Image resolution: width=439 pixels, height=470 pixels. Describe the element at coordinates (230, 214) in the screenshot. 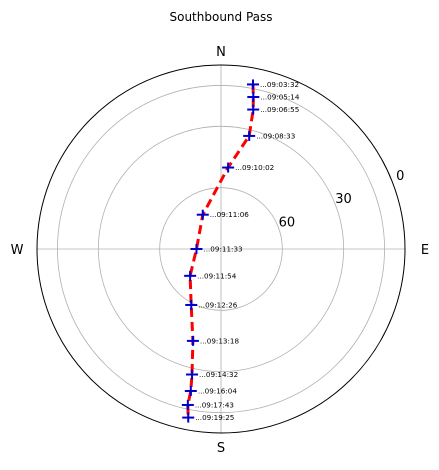

I see `time-label: ...09:11:06` at that location.